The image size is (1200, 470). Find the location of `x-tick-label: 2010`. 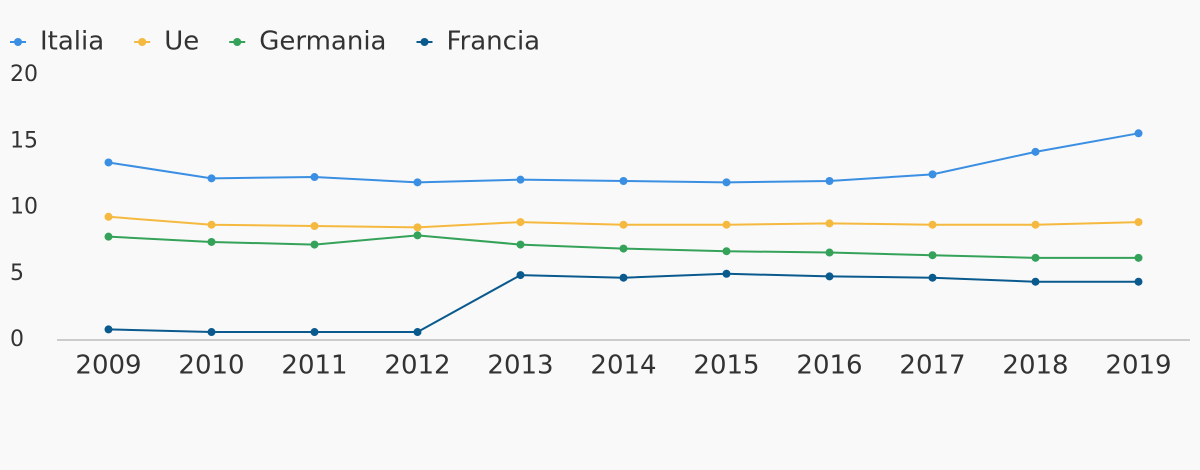

x-tick-label: 2010 is located at coordinates (211, 366).